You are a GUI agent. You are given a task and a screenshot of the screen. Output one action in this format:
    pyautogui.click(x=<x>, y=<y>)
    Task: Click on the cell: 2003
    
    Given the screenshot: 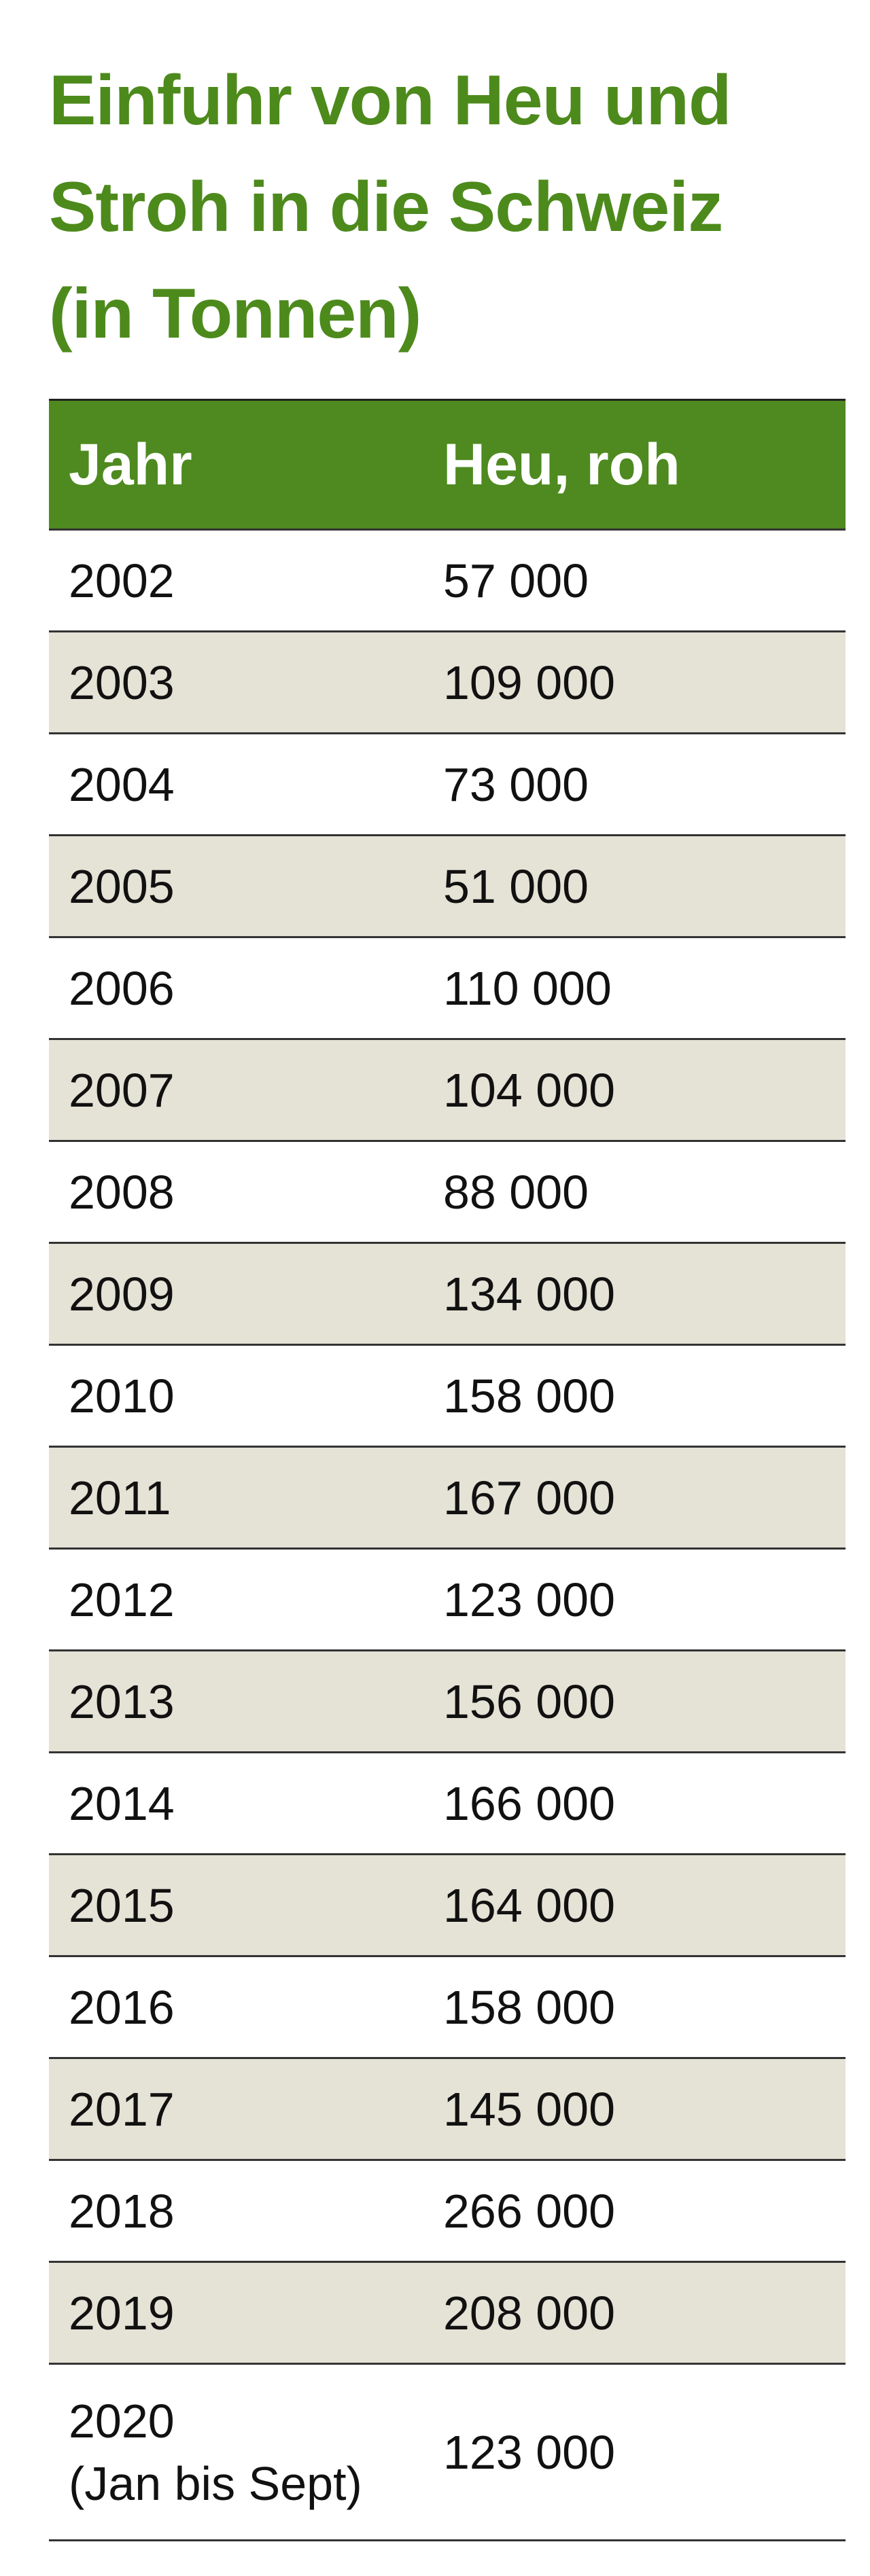 What is the action you would take?
    pyautogui.click(x=122, y=682)
    